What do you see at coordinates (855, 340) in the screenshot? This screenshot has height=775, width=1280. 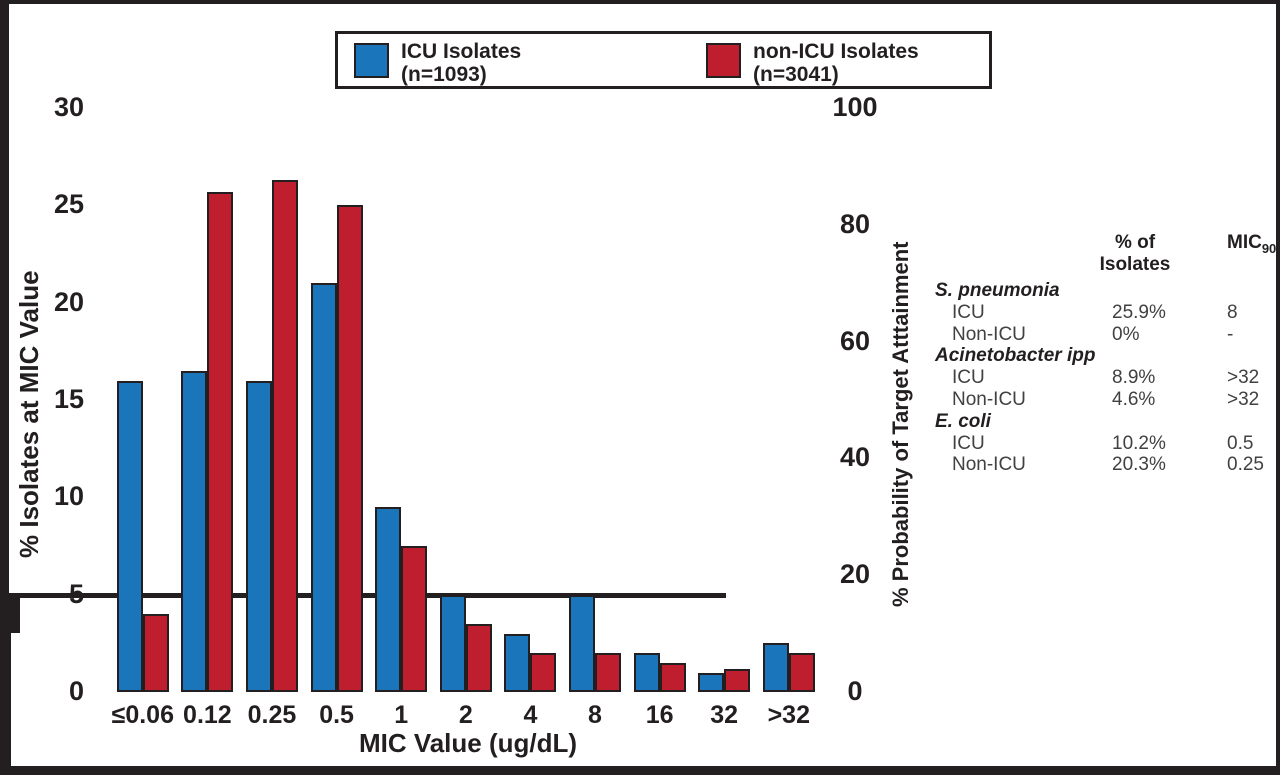 I see `right-axis-label: 60` at bounding box center [855, 340].